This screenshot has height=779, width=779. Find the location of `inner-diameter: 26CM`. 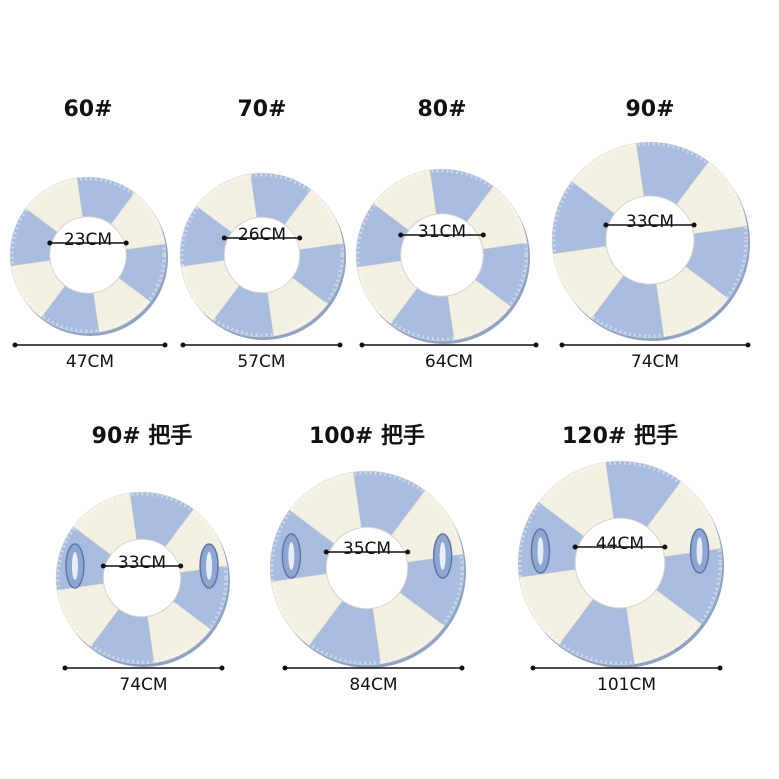

inner-diameter: 26CM is located at coordinates (262, 235).